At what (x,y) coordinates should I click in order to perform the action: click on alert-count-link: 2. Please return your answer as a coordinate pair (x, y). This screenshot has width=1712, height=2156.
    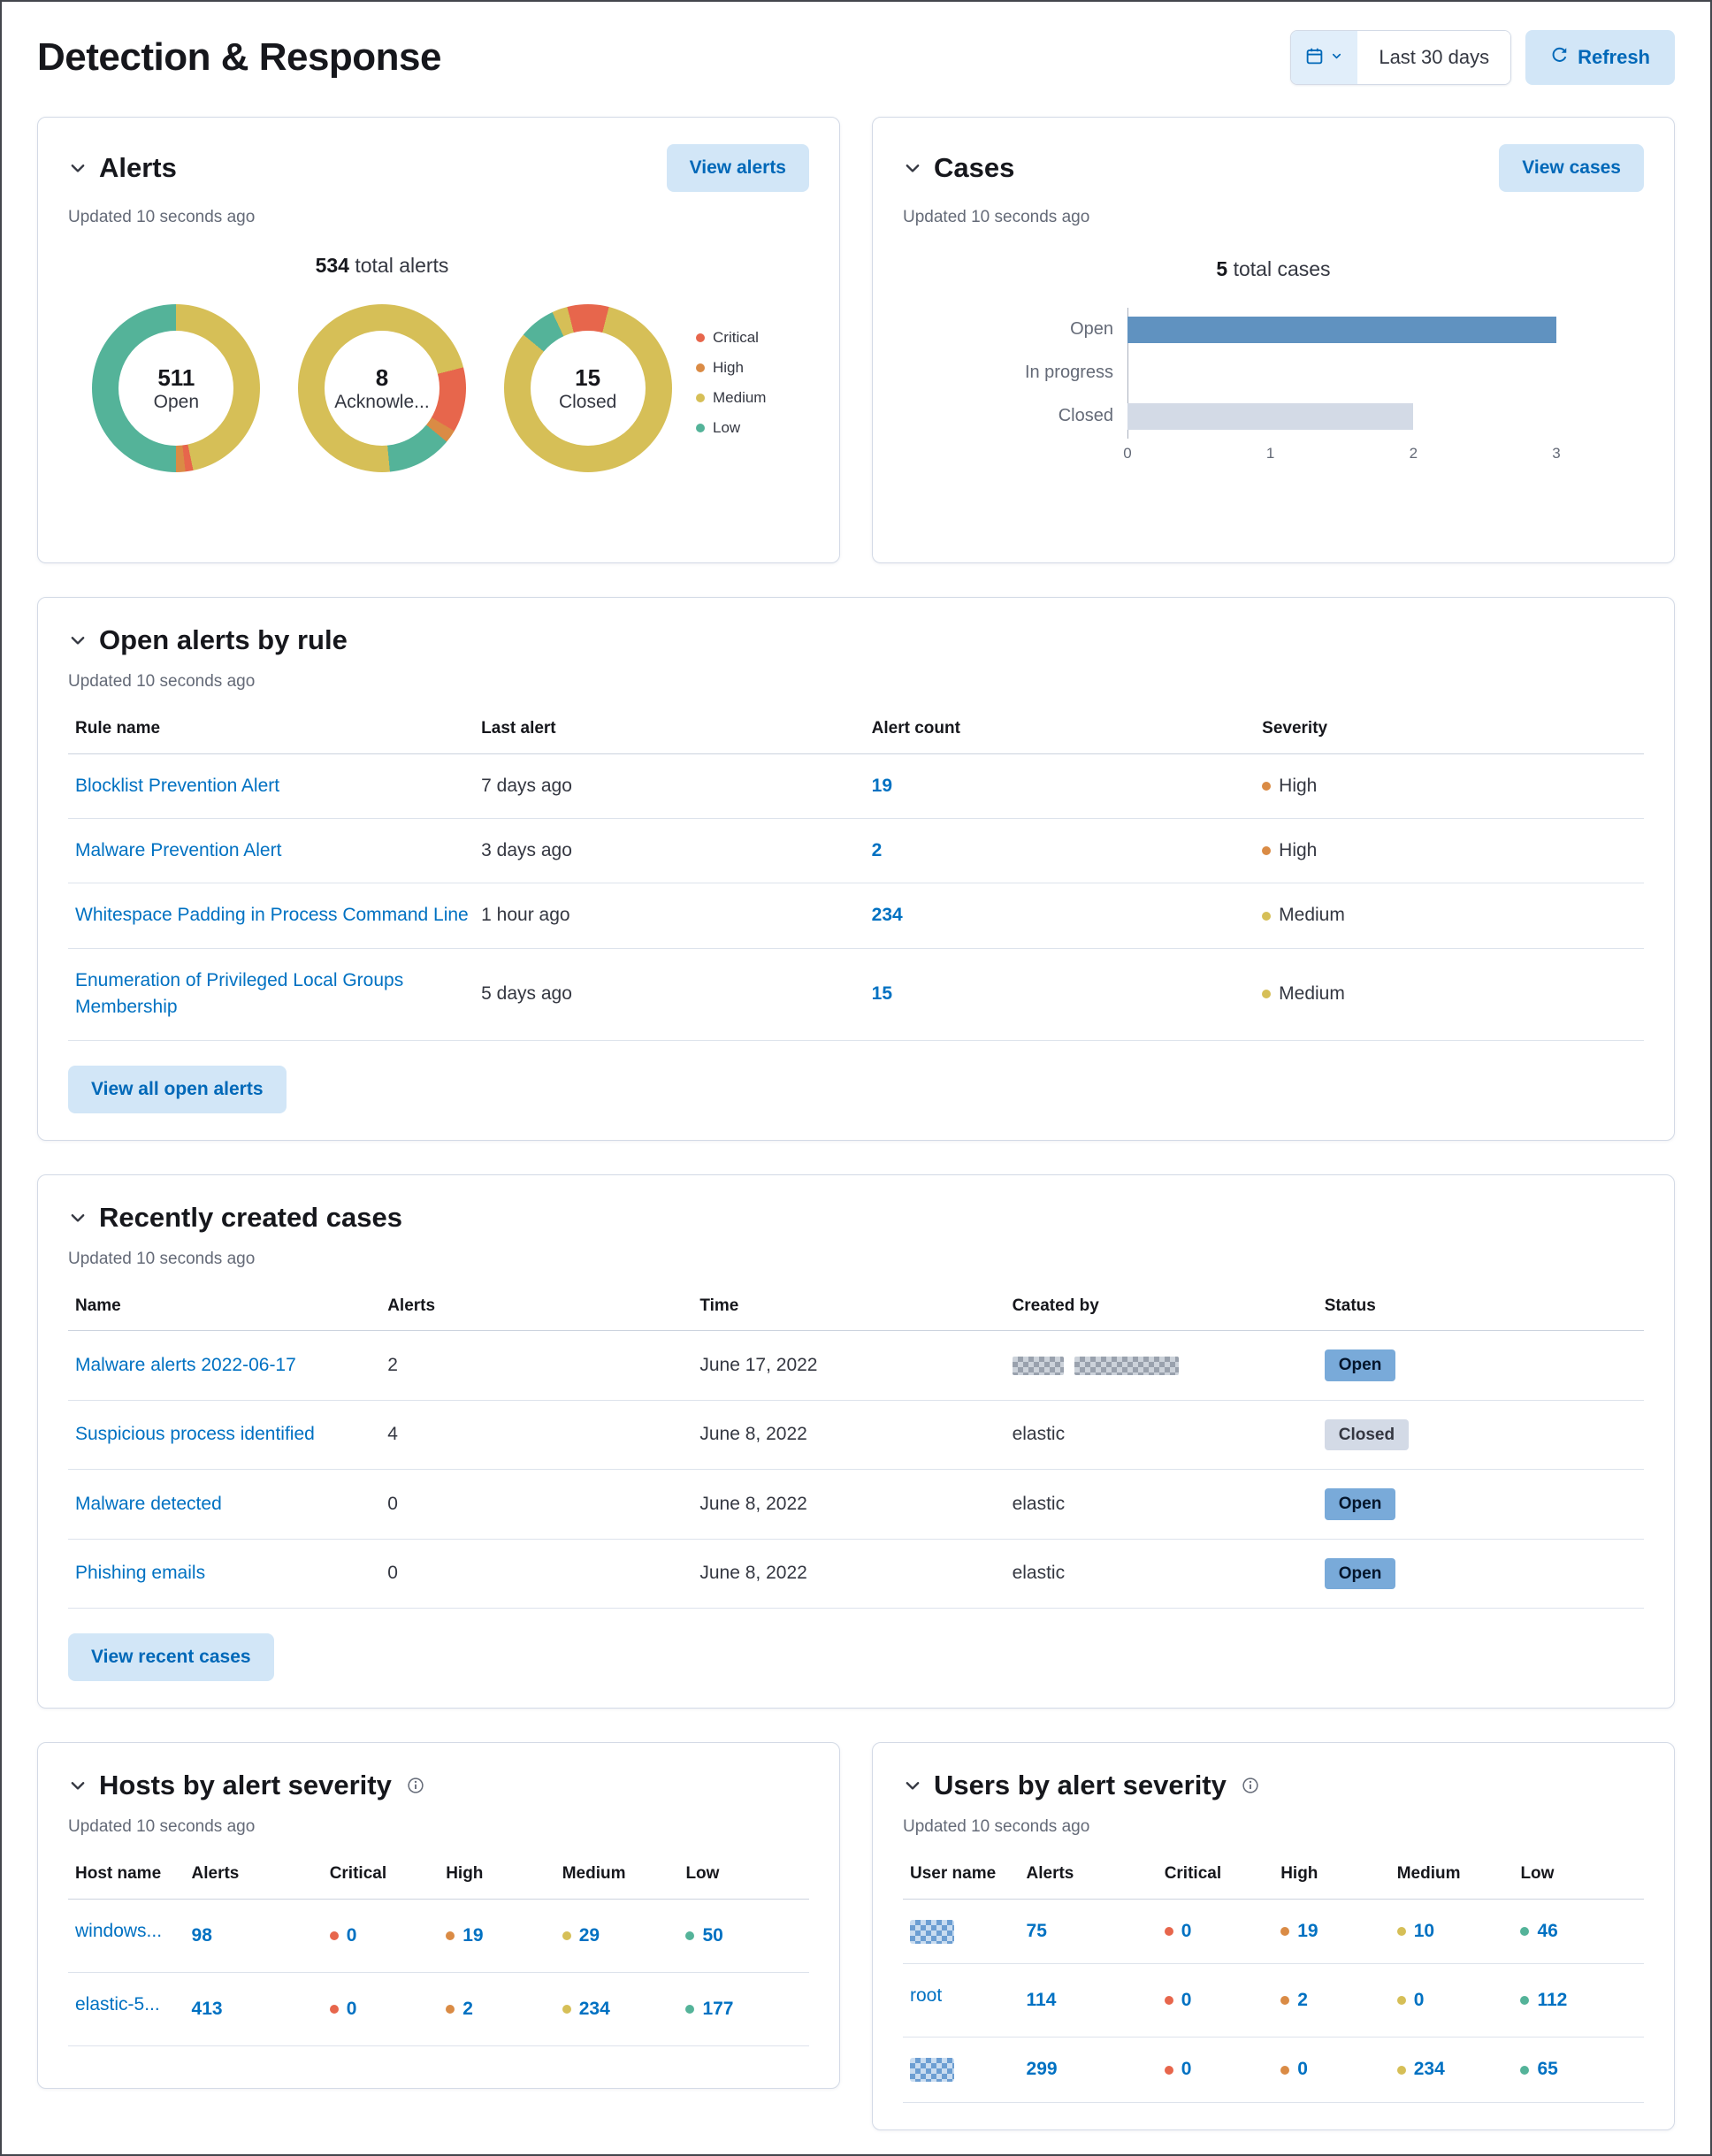
    Looking at the image, I should click on (877, 849).